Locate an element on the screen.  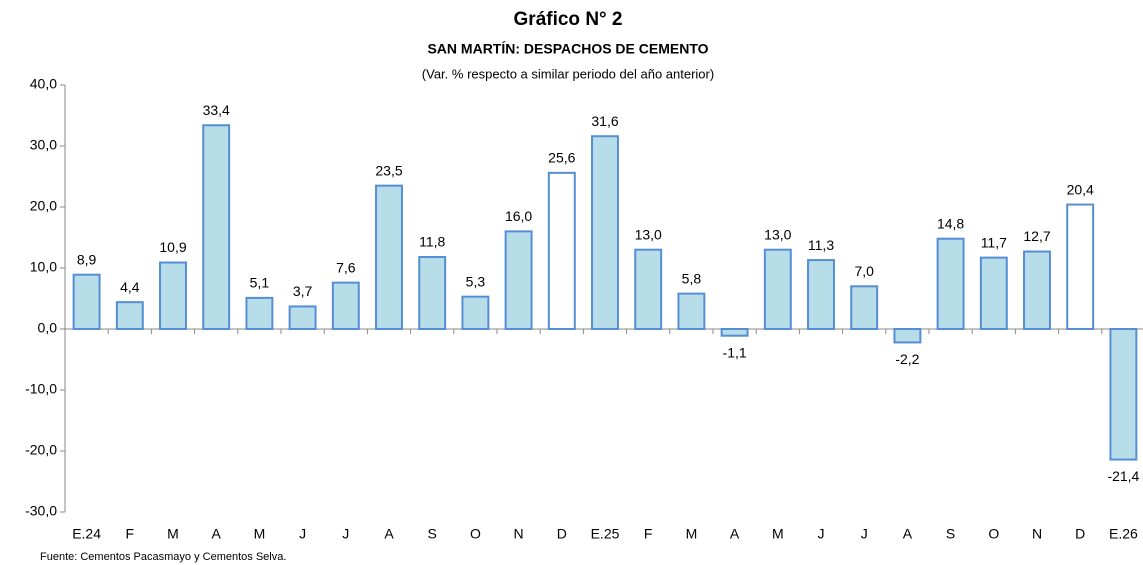
value-label: 23,5 is located at coordinates (388, 170).